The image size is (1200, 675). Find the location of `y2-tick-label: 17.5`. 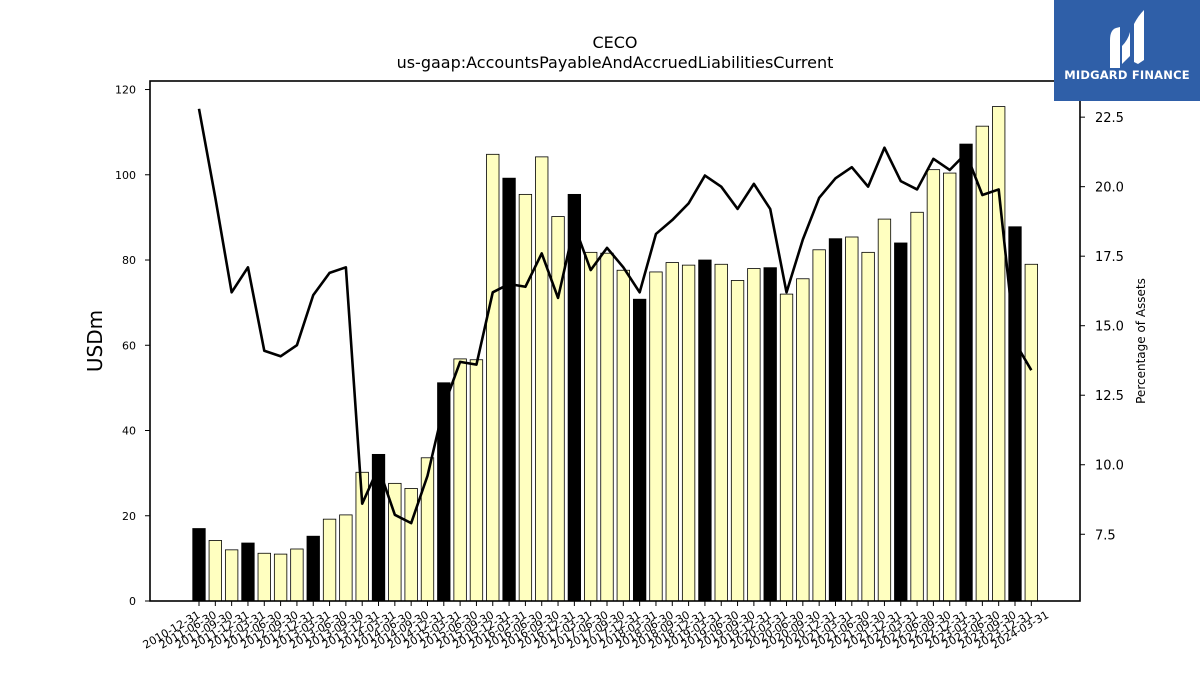

y2-tick-label: 17.5 is located at coordinates (1109, 257).